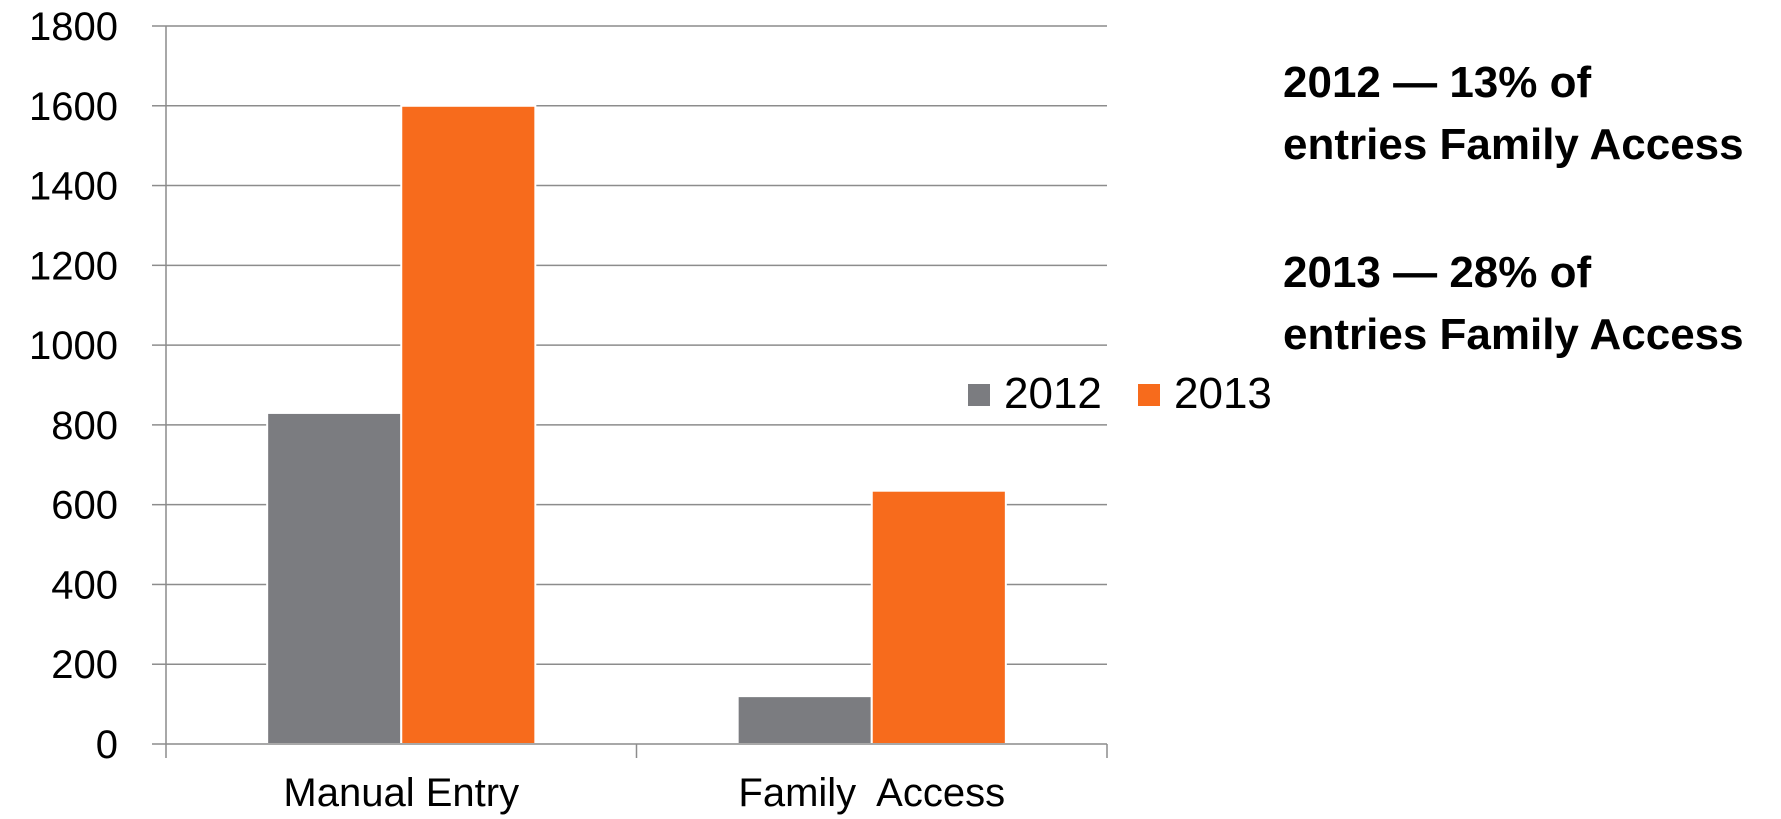 The width and height of the screenshot is (1781, 819). I want to click on bar-2012-family-access, so click(804, 720).